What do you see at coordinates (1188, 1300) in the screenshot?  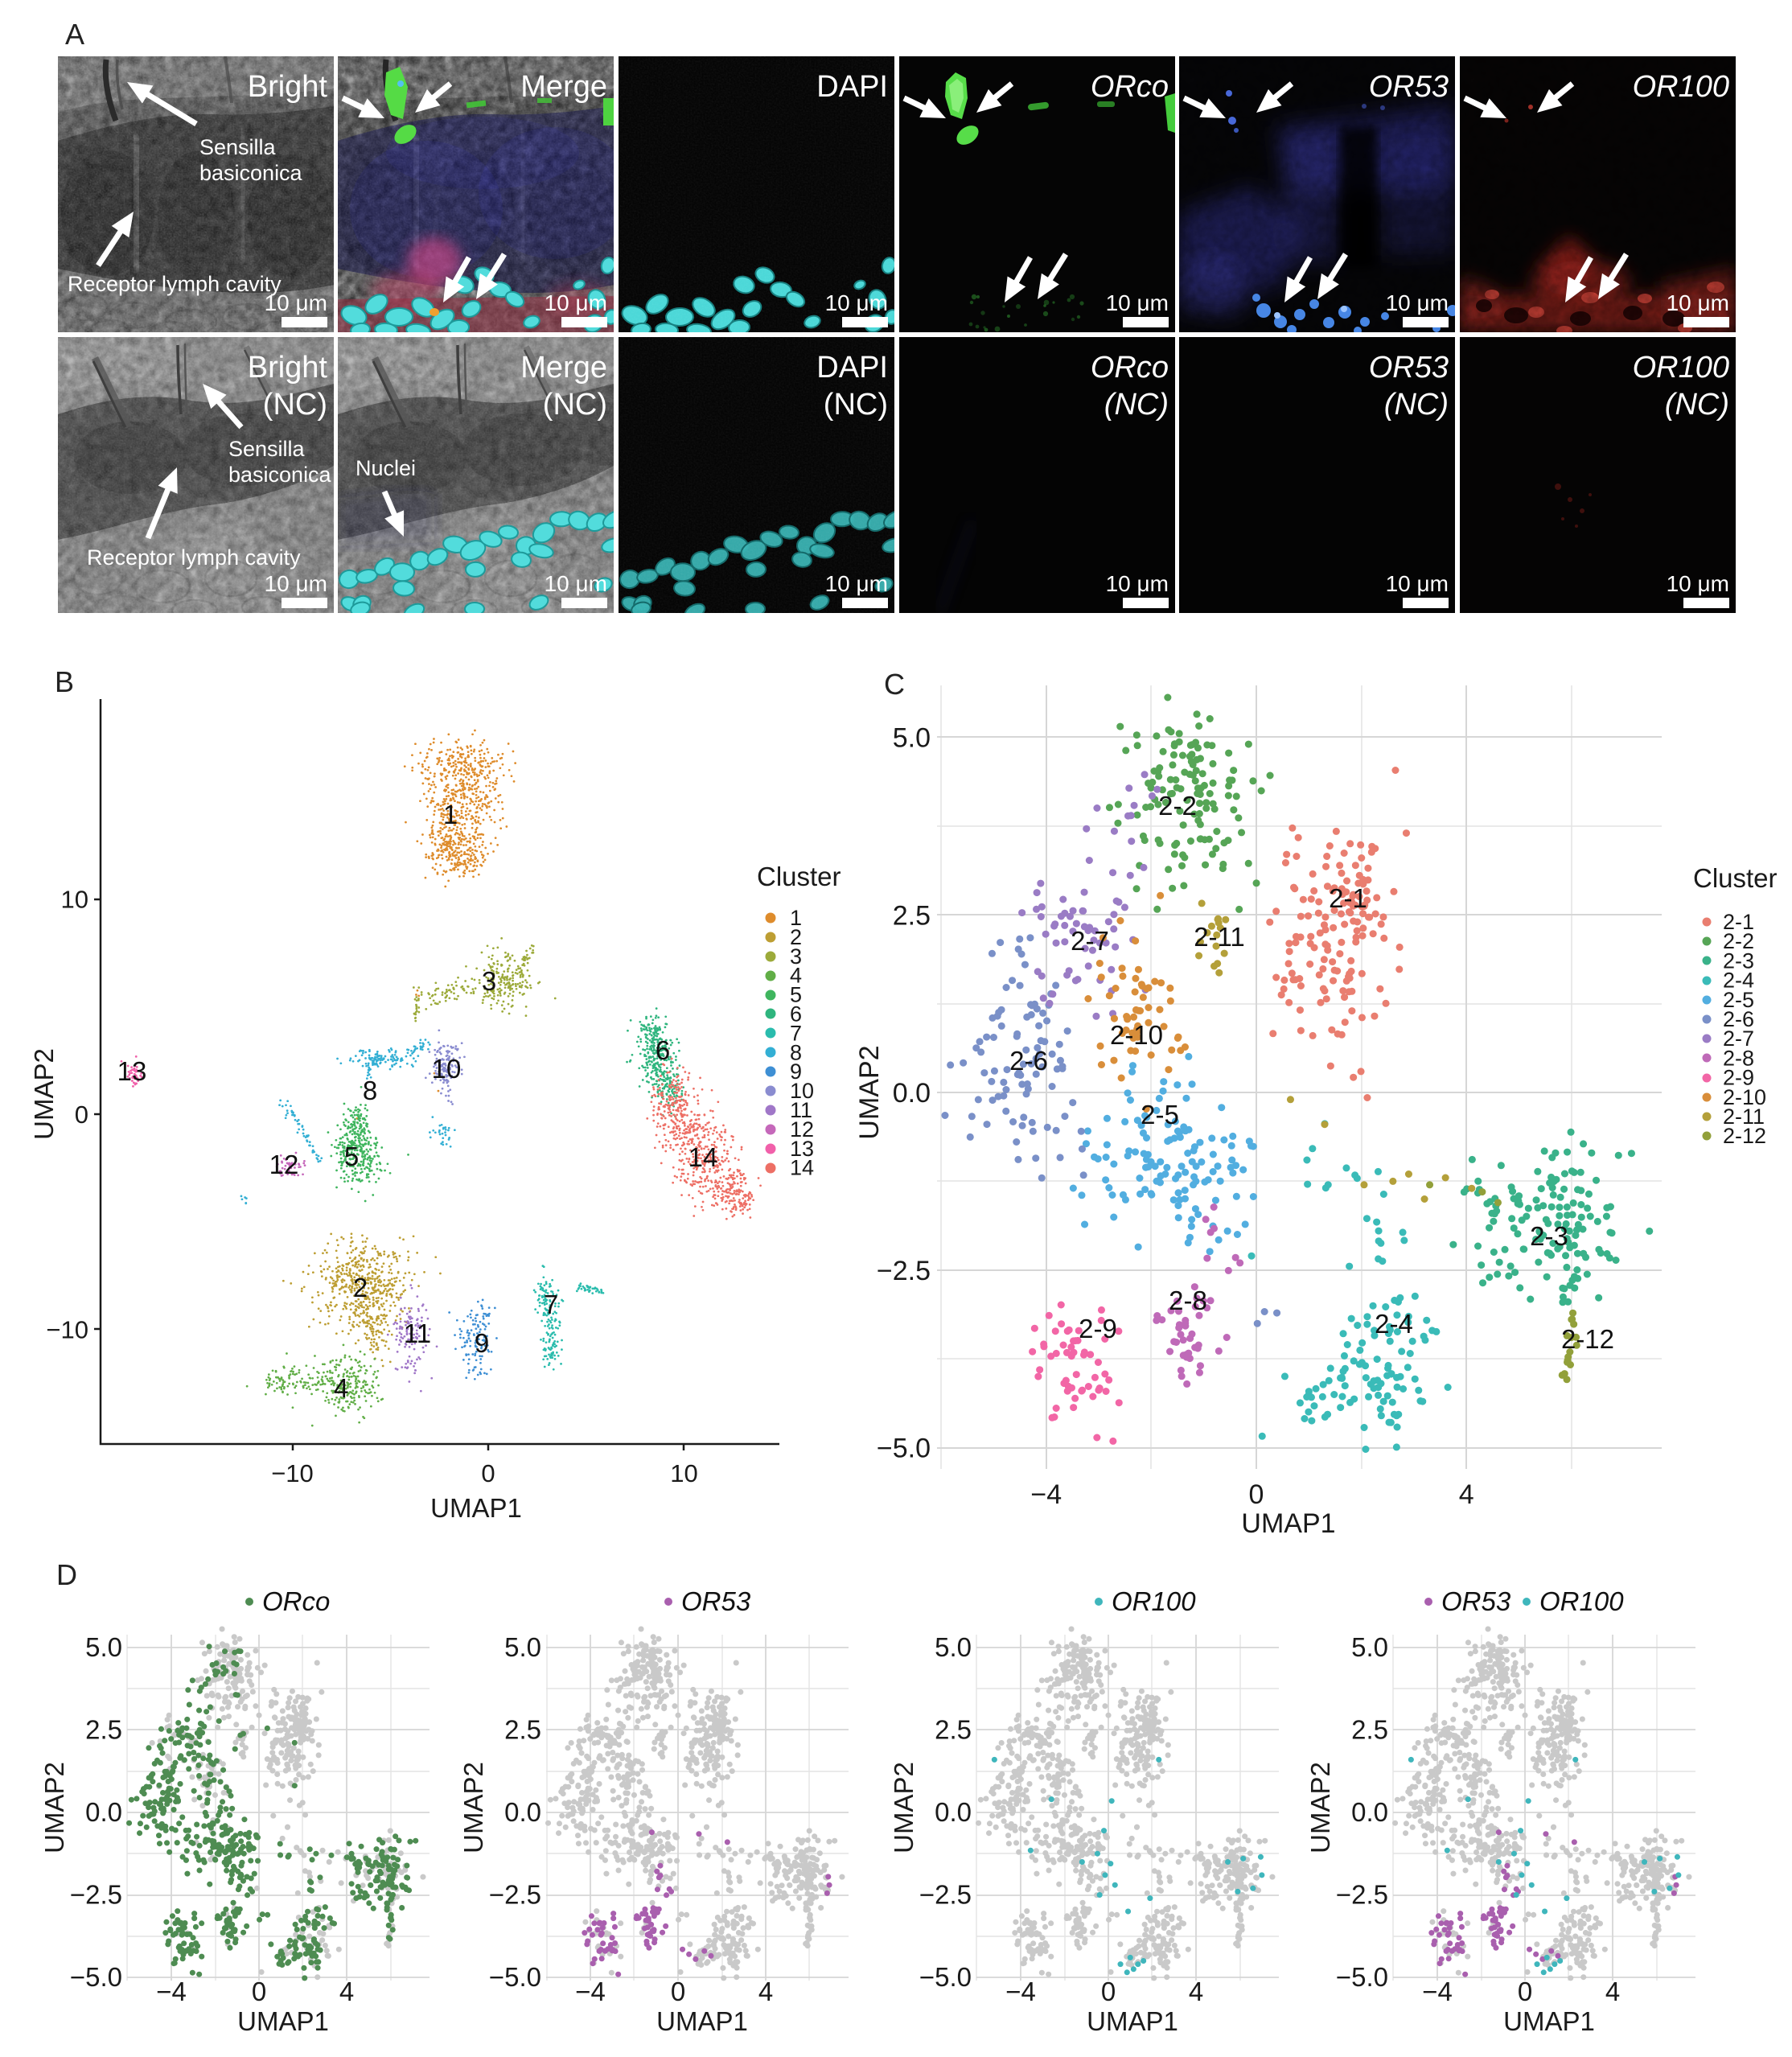 I see `svg-text: 2-8` at bounding box center [1188, 1300].